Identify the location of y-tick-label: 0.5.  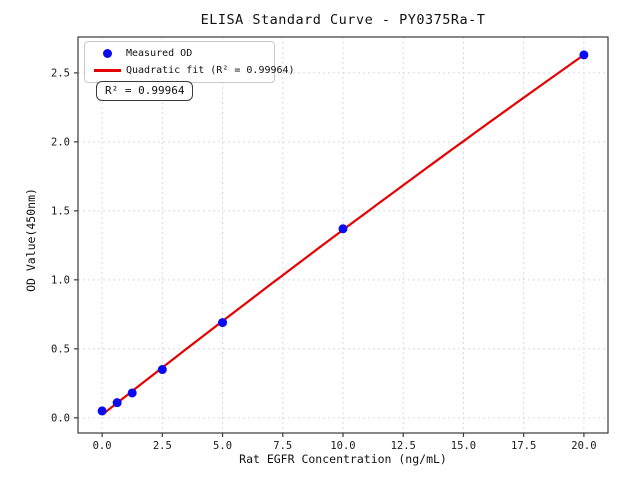
(60, 349).